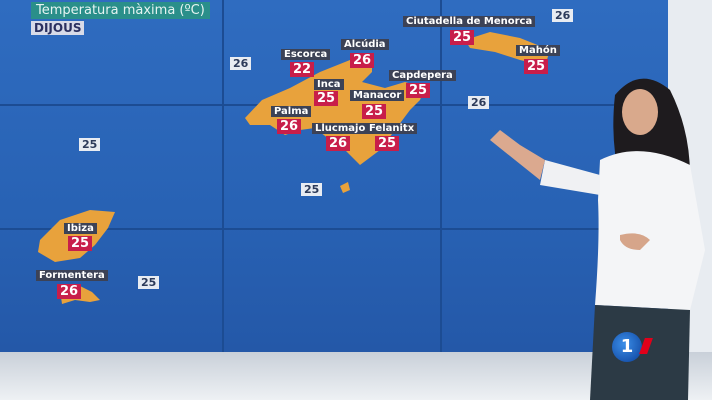 This screenshot has height=400, width=712. Describe the element at coordinates (58, 28) in the screenshot. I see `forecast-day: DIJOUS` at that location.